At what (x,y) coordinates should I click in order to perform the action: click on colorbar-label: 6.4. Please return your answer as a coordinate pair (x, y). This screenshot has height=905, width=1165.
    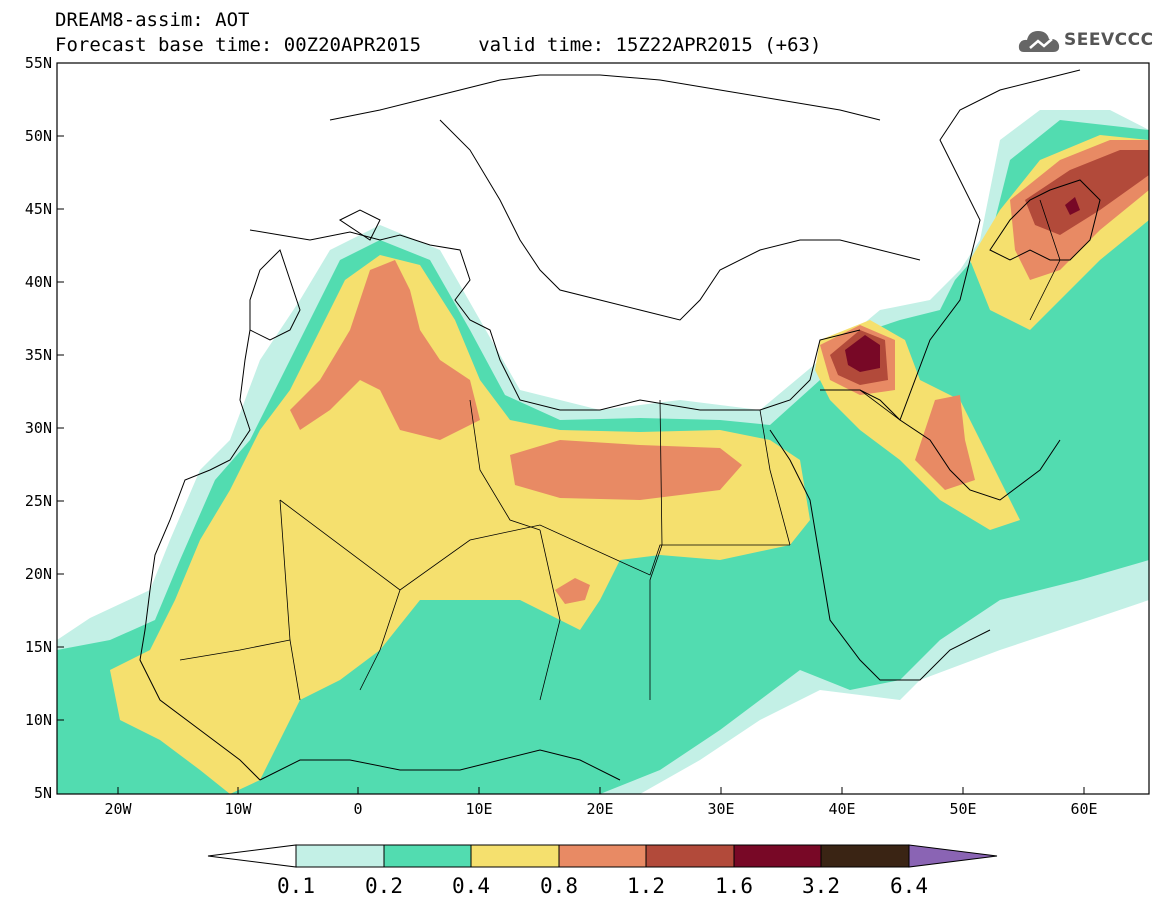
    Looking at the image, I should click on (909, 886).